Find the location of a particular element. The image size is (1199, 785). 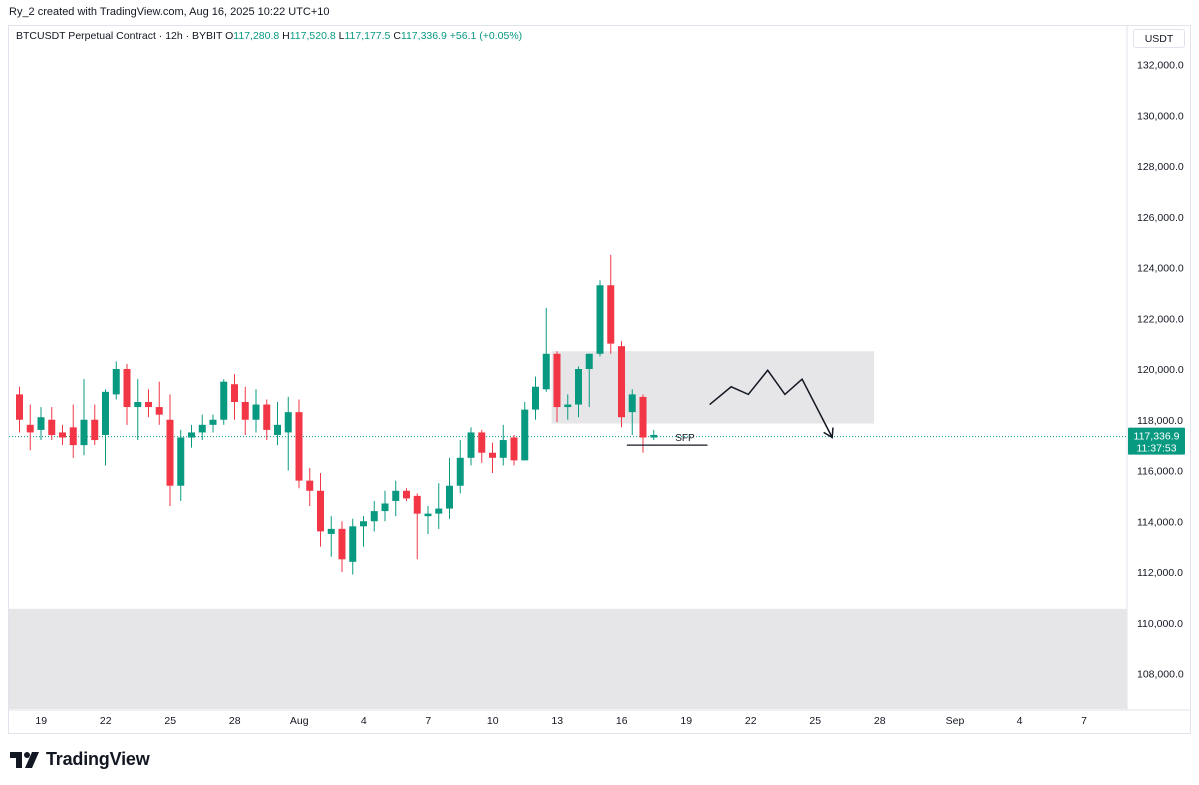

open-label: O is located at coordinates (229, 36).